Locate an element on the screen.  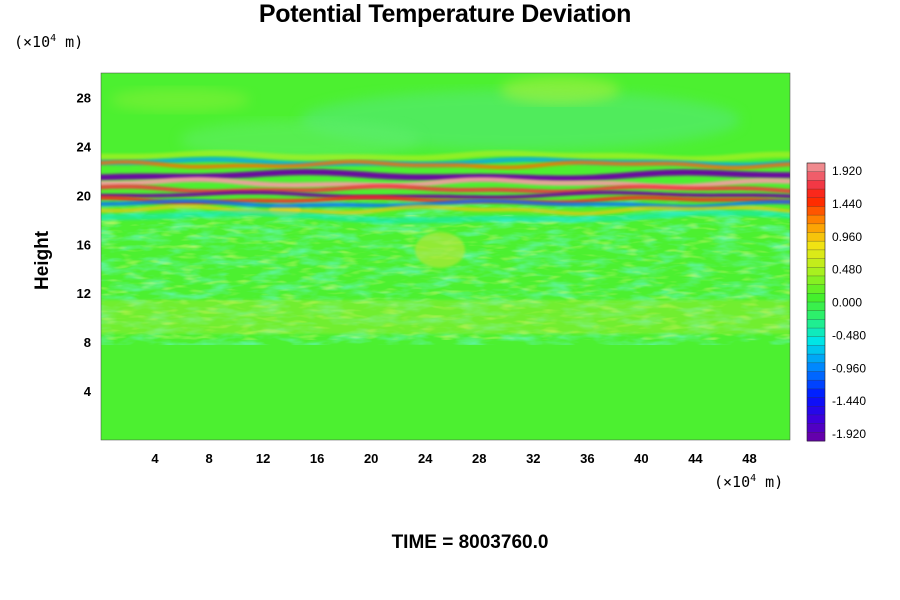
y-tick-label: 4 is located at coordinates (88, 391).